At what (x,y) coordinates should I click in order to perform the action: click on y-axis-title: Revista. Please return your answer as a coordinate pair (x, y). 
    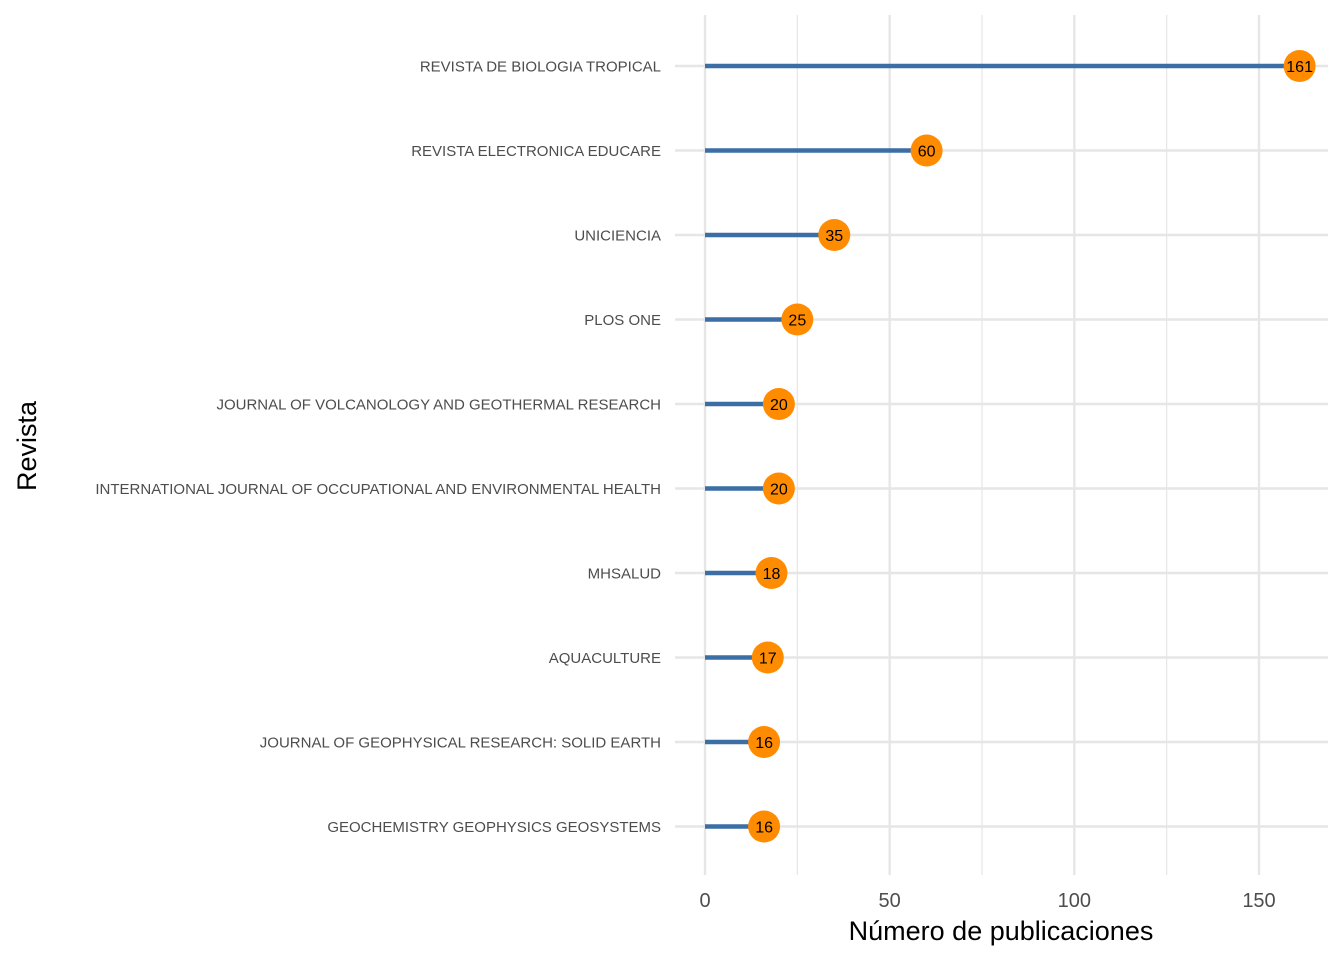
    Looking at the image, I should click on (27, 445).